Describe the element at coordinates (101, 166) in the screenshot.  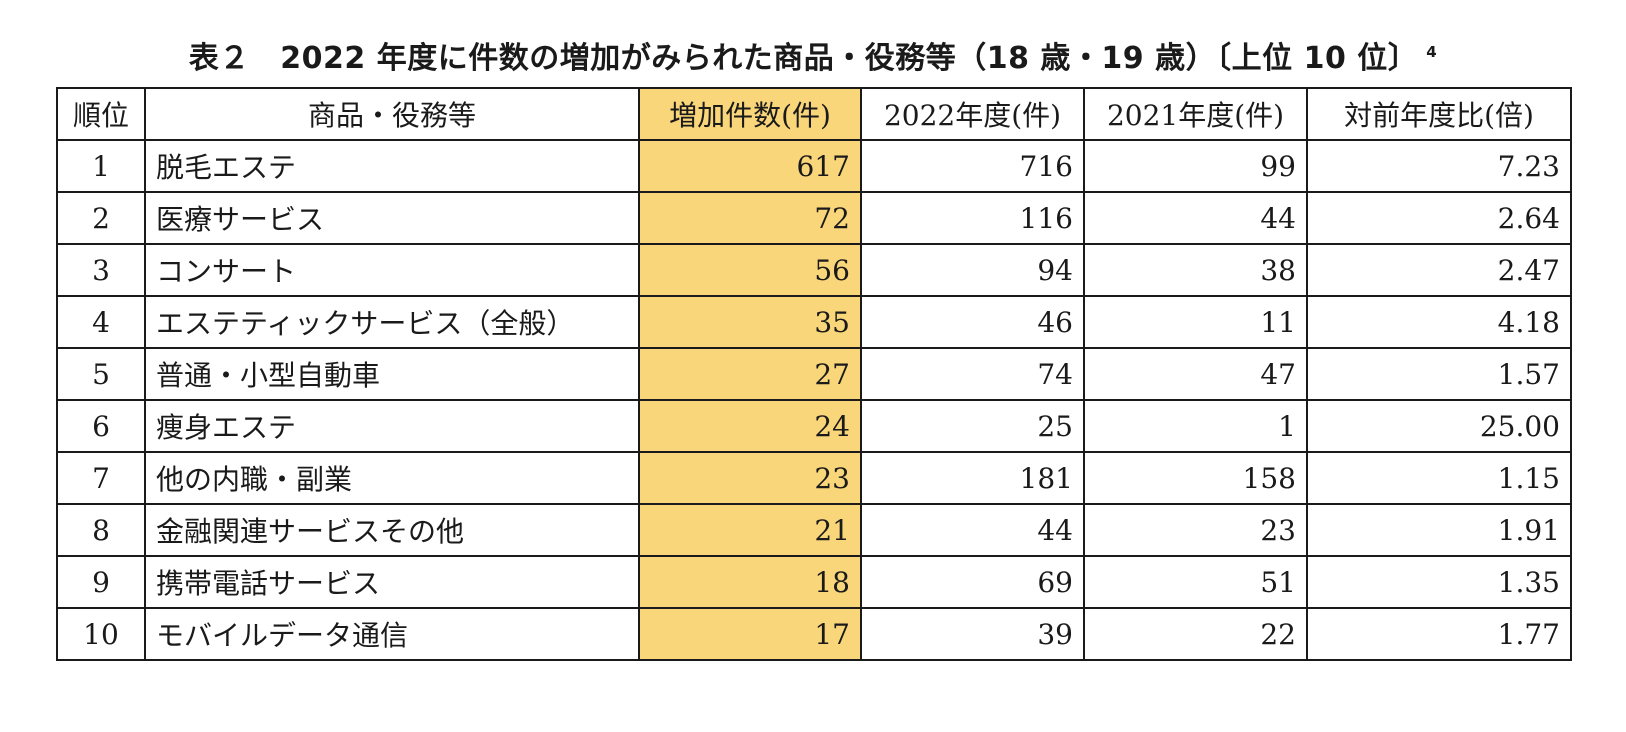
I see `cell-rank: 1` at that location.